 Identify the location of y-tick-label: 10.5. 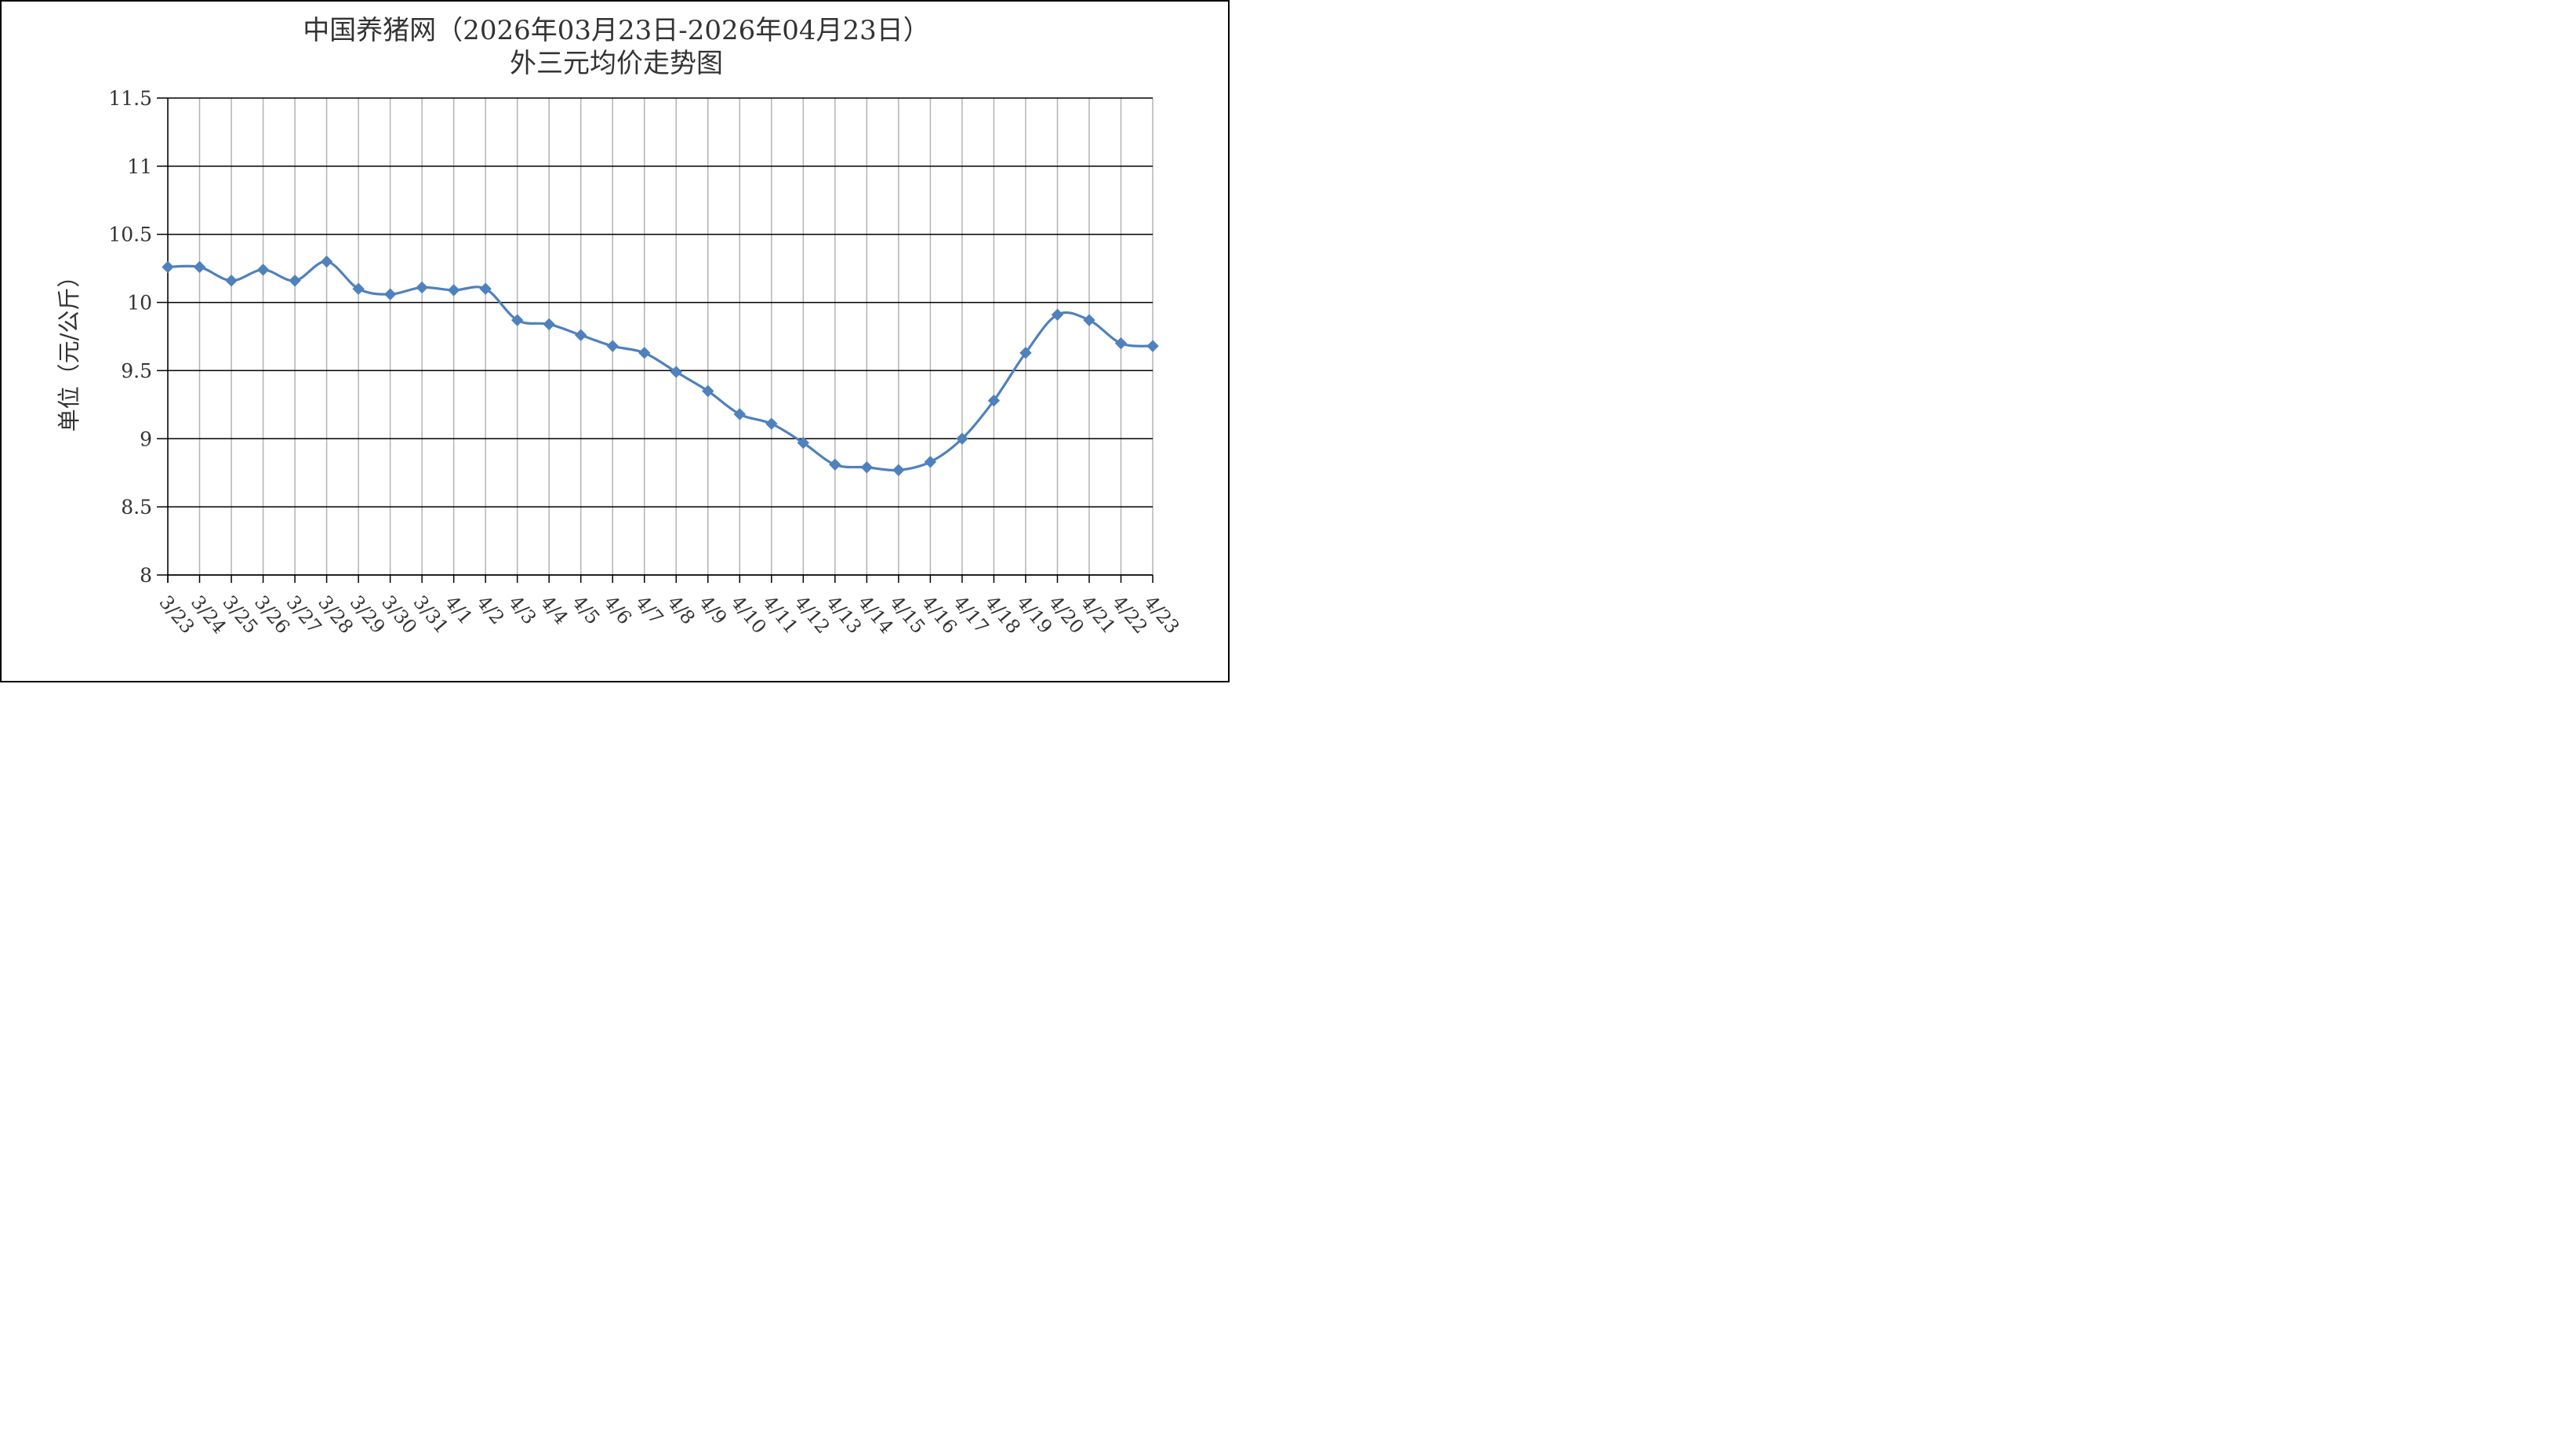
(130, 235).